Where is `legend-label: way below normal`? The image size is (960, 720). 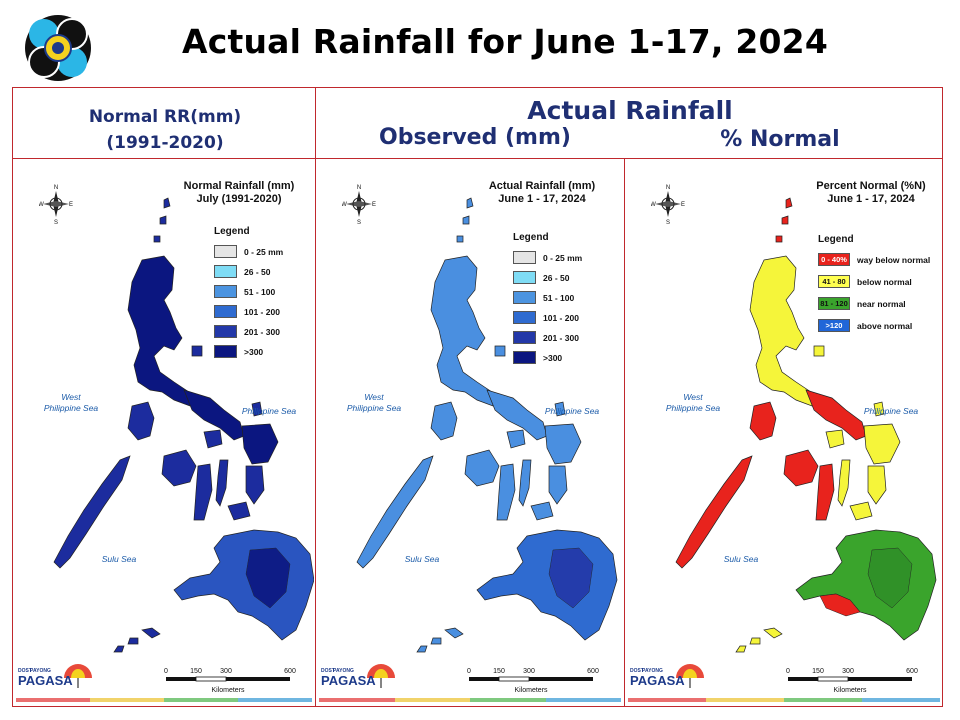
legend-label: way below normal is located at coordinates (894, 259).